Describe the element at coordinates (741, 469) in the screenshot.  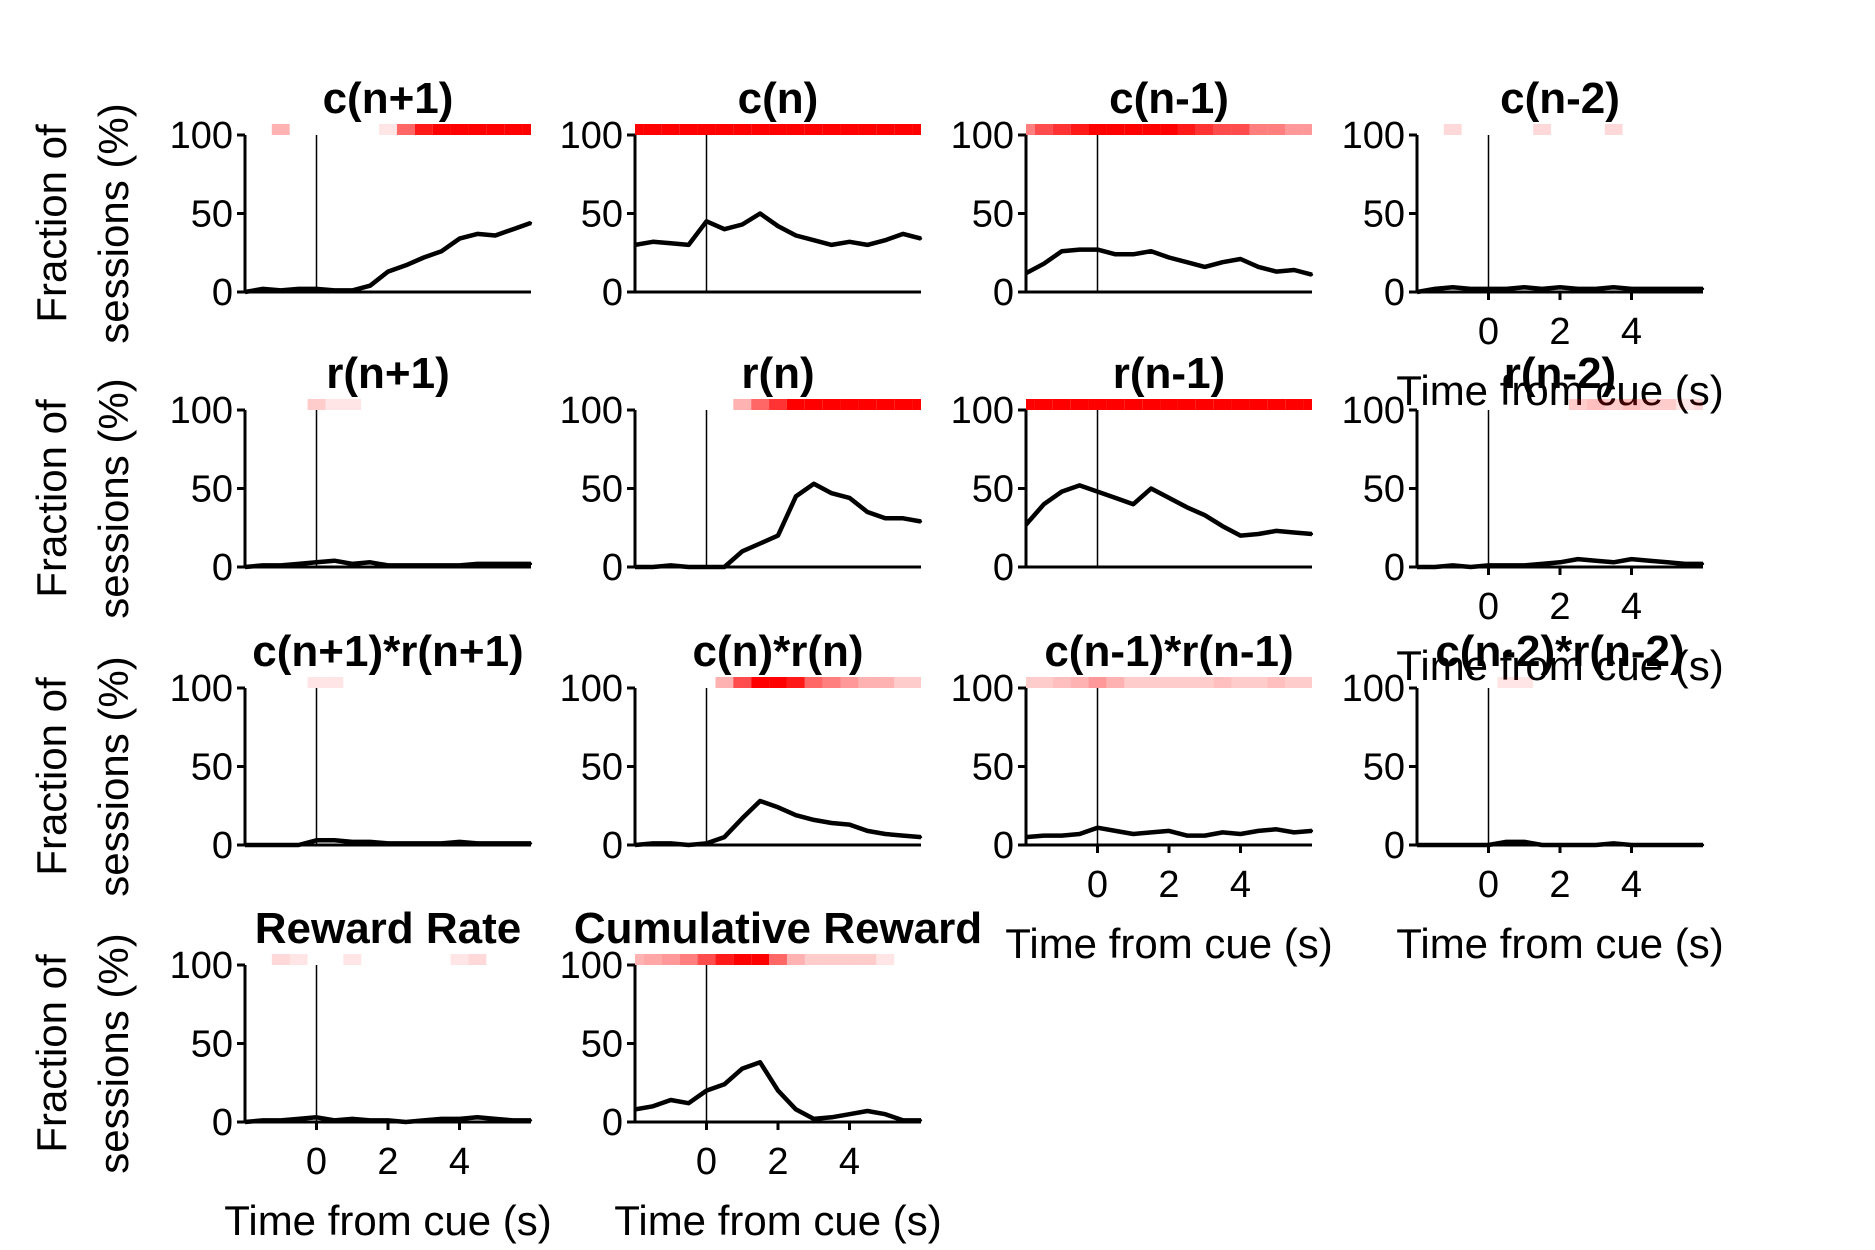
I see `panel-5: r(n) 0 50 100` at that location.